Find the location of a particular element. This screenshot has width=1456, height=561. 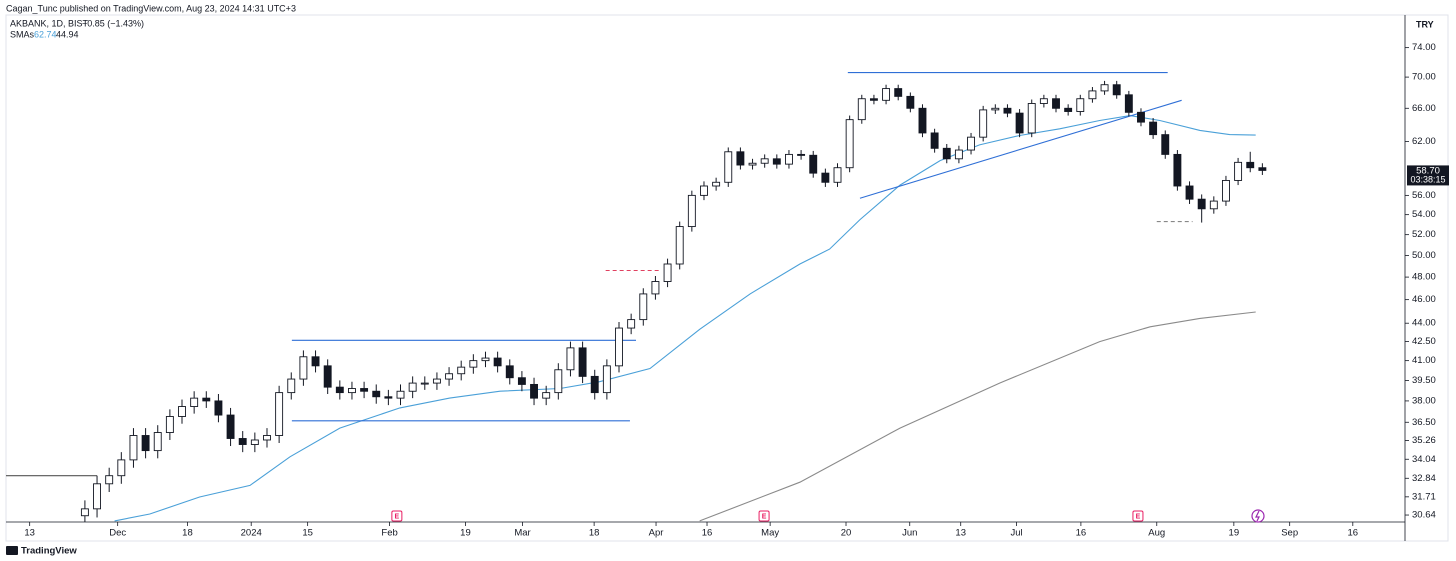

x-tick-label: Mar is located at coordinates (522, 533).